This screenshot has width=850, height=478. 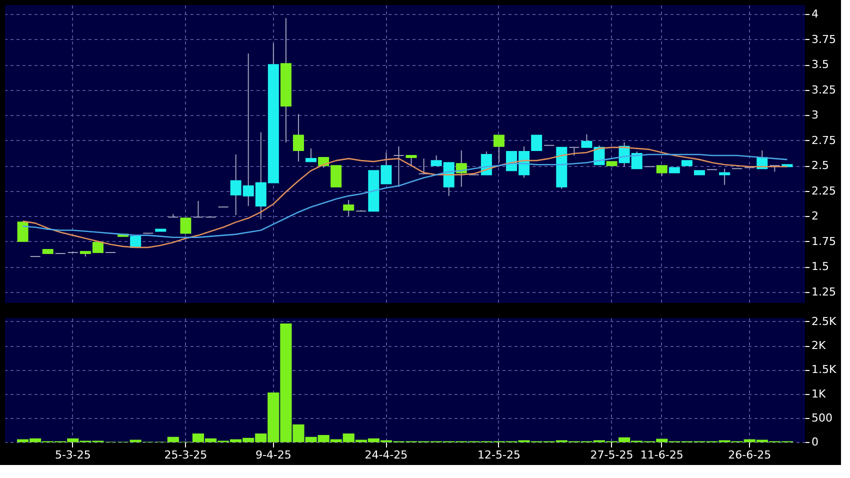 I want to click on y-tick-label: 2, so click(x=815, y=216).